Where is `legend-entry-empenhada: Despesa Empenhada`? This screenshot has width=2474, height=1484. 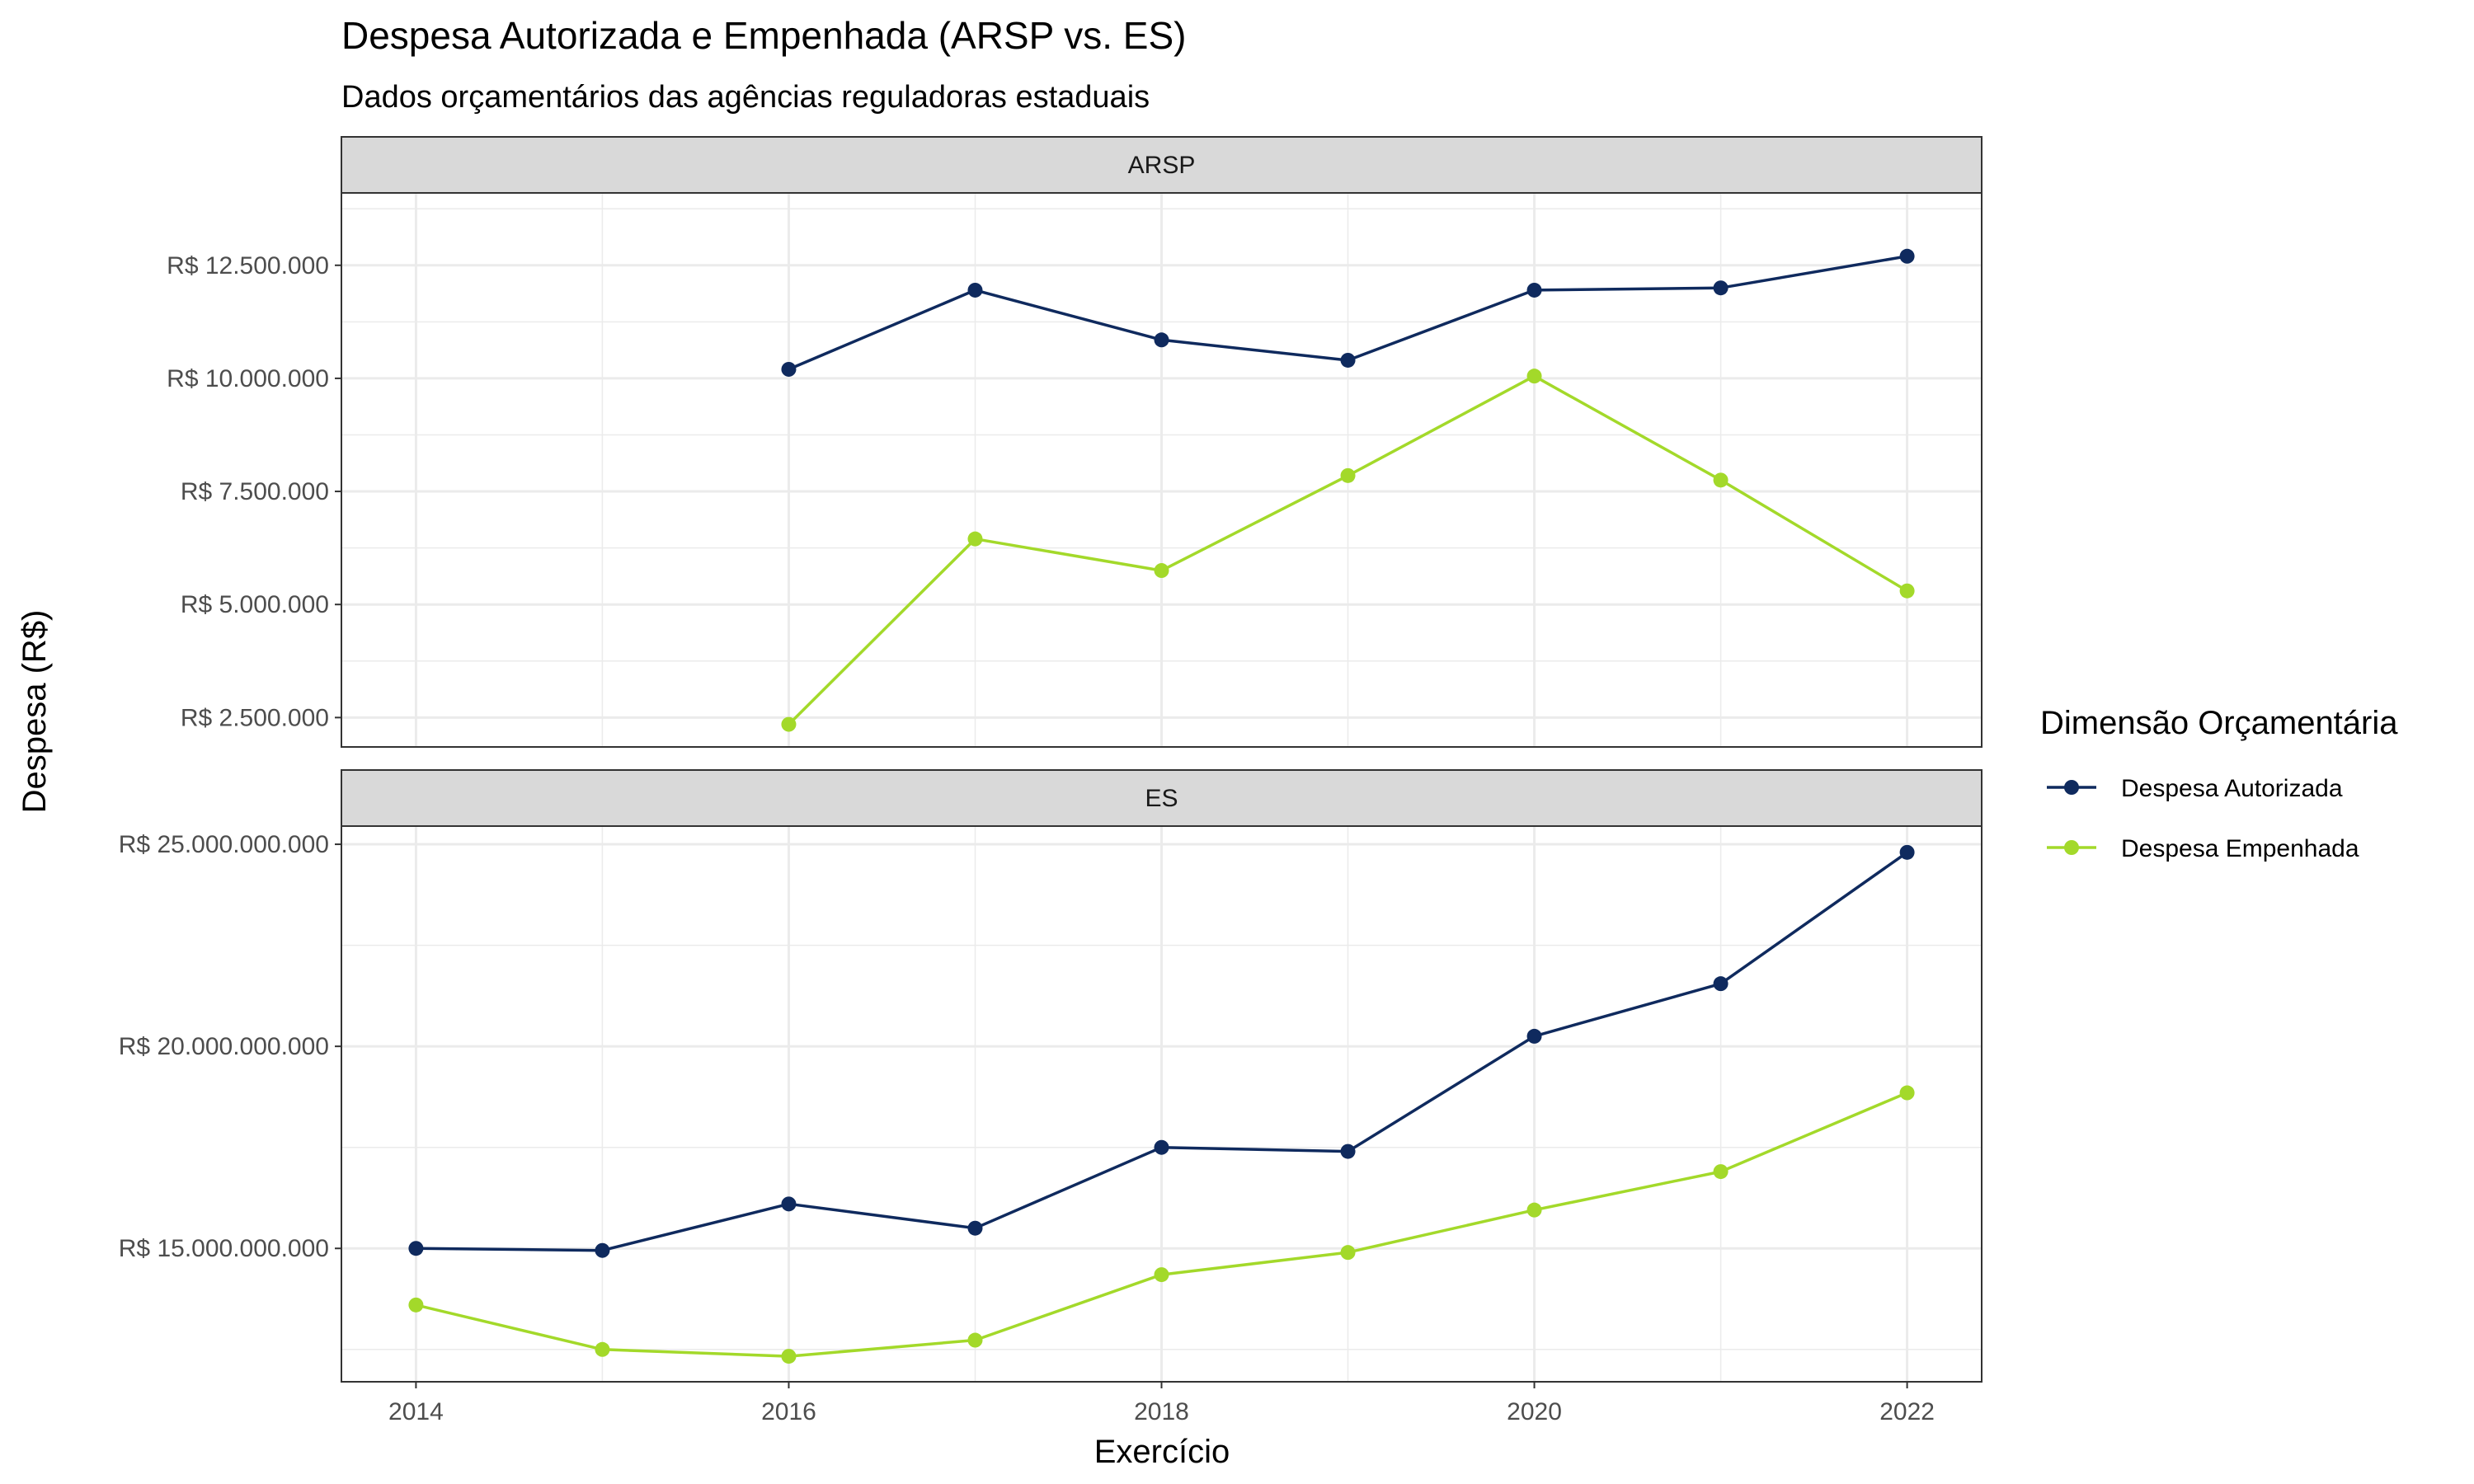
legend-entry-empenhada: Despesa Empenhada is located at coordinates (2203, 848).